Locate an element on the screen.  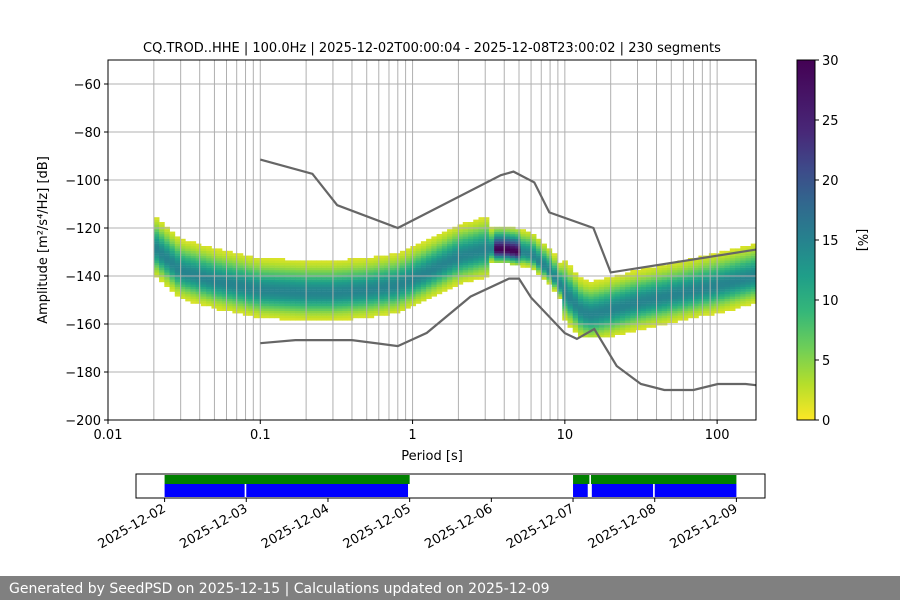
coverage-bar-blue is located at coordinates (622, 490).